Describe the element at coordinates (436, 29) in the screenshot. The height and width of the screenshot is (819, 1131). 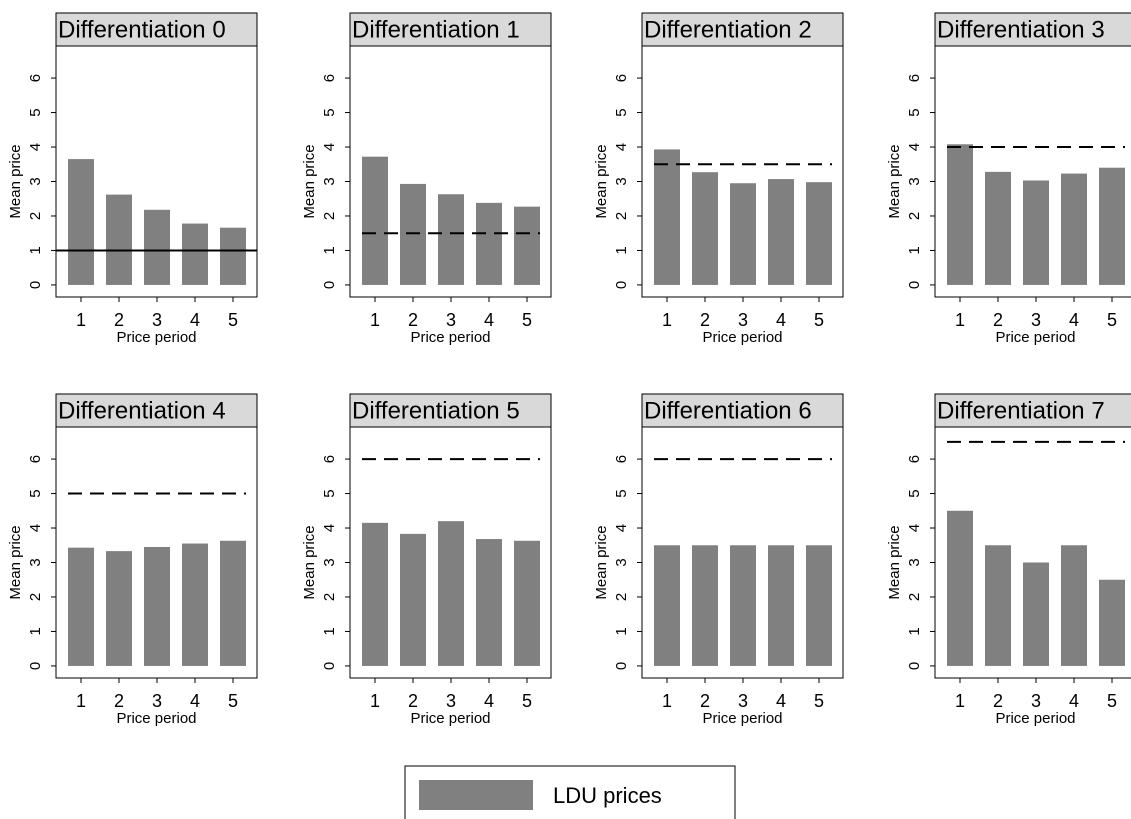
I see `panel-title: Differentiation 1` at that location.